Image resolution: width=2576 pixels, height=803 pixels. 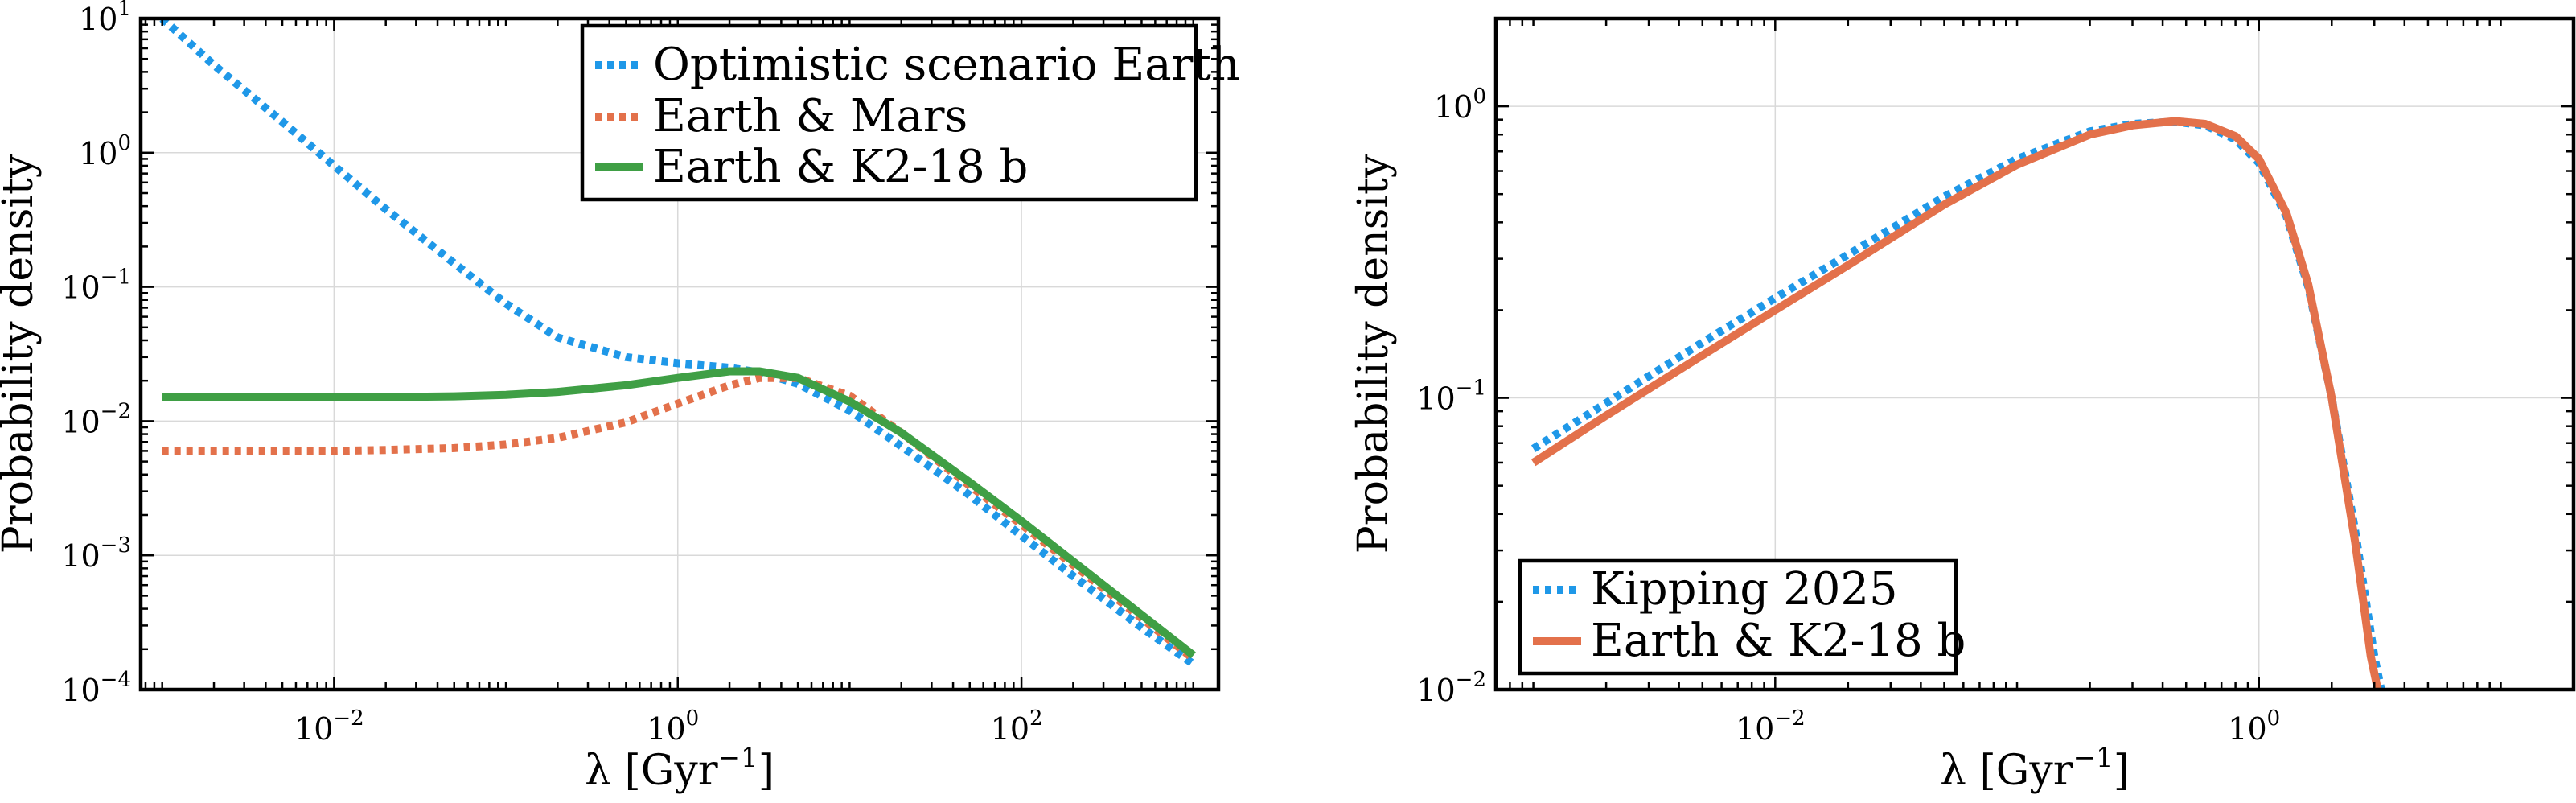 What do you see at coordinates (1778, 641) in the screenshot?
I see `right-legend-label-earth-k2: Earth & K2-18 b` at bounding box center [1778, 641].